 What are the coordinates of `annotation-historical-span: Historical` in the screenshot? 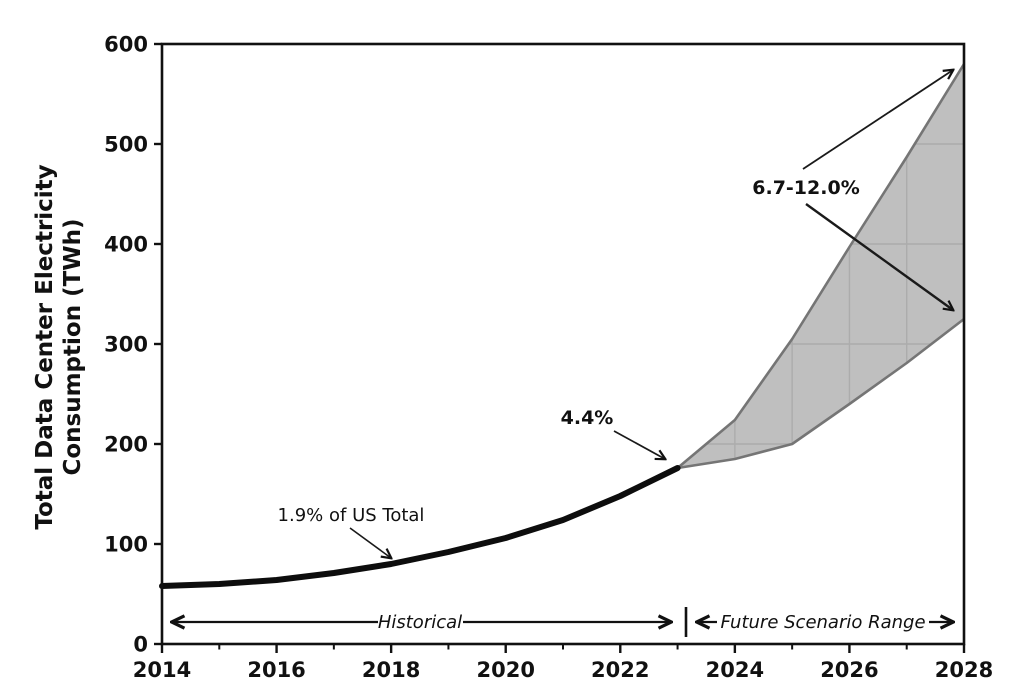 It's located at (421, 622).